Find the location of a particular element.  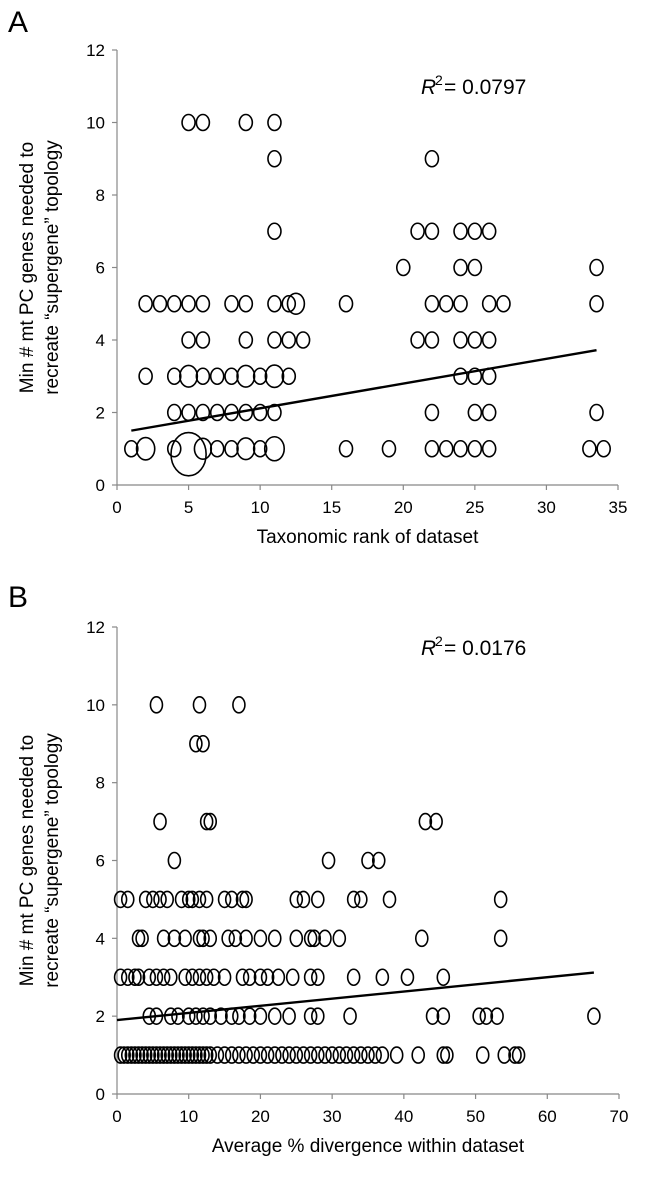

panel-label-a: A is located at coordinates (18, 22).